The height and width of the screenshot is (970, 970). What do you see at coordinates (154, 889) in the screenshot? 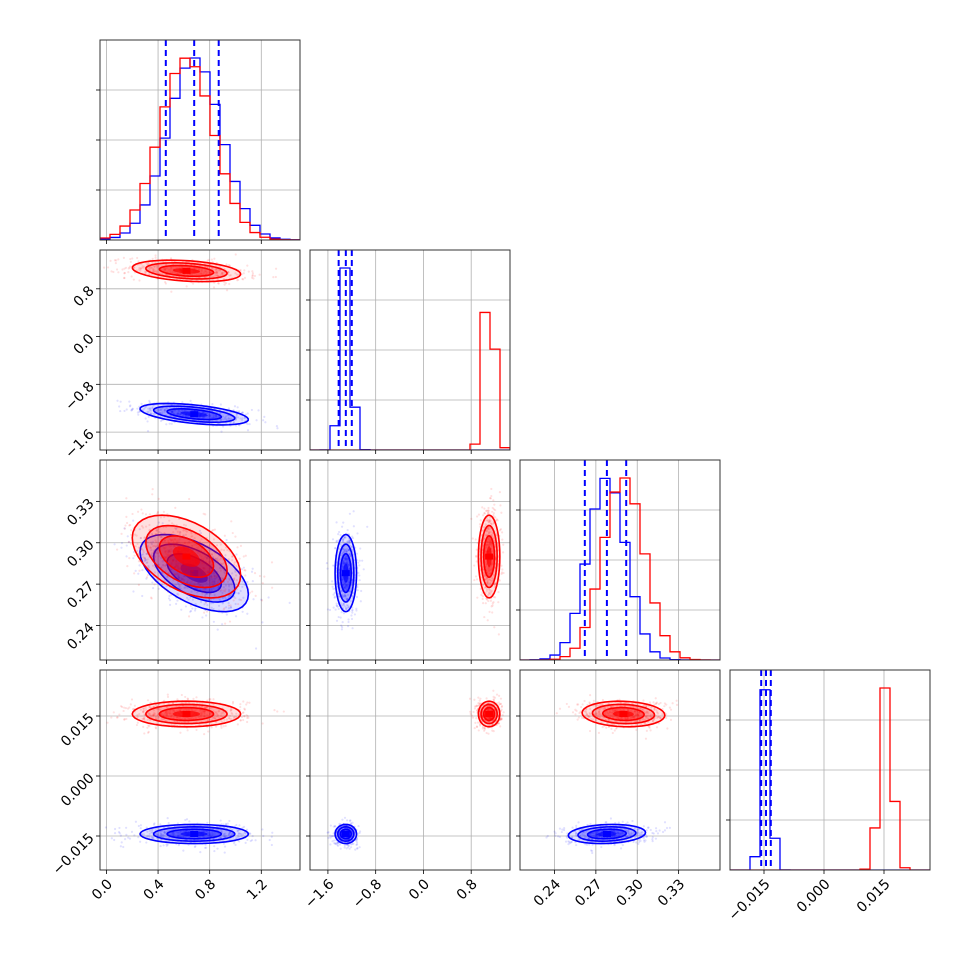
I see `x-tick-label: 0.4` at bounding box center [154, 889].